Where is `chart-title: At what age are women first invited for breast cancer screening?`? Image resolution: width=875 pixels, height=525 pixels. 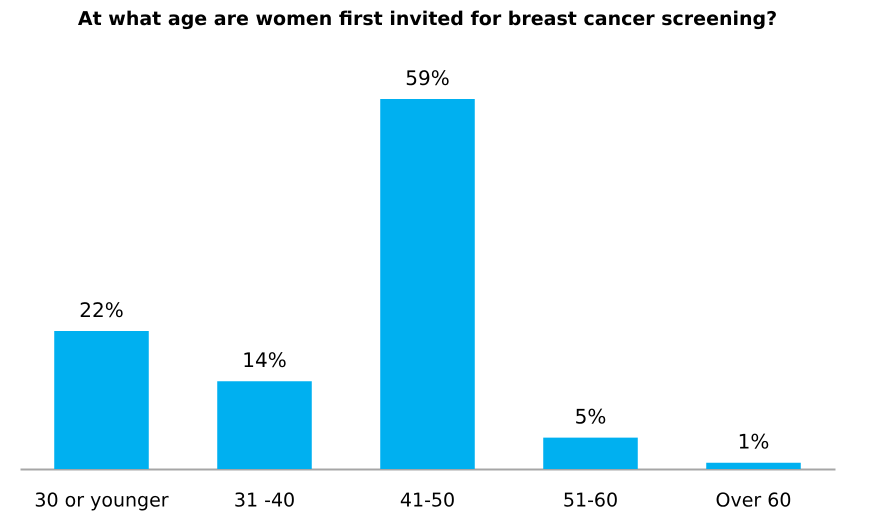 chart-title: At what age are women first invited for breast cancer screening? is located at coordinates (428, 19).